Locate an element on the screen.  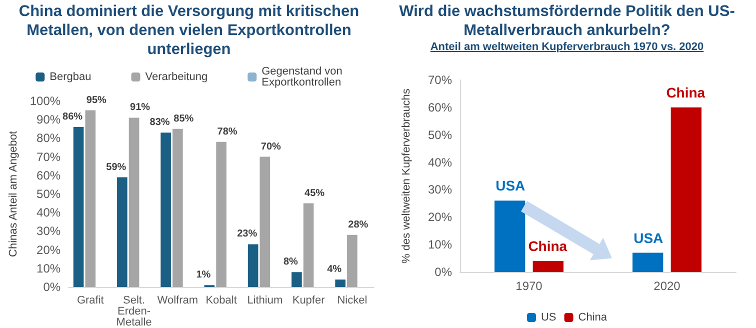
legend-label: Bergbau is located at coordinates (71, 77).